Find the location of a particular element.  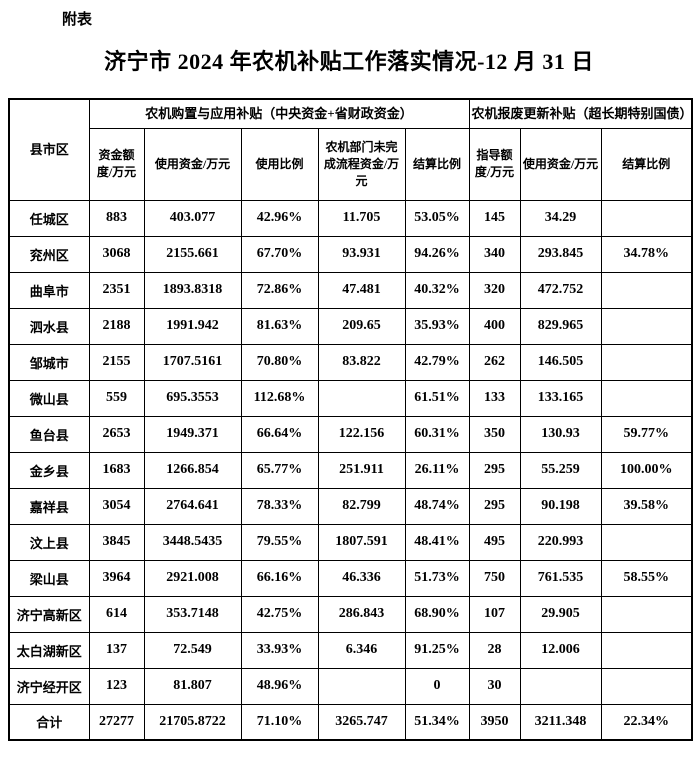

row-county-name: 太白湖新区 is located at coordinates (49, 650).